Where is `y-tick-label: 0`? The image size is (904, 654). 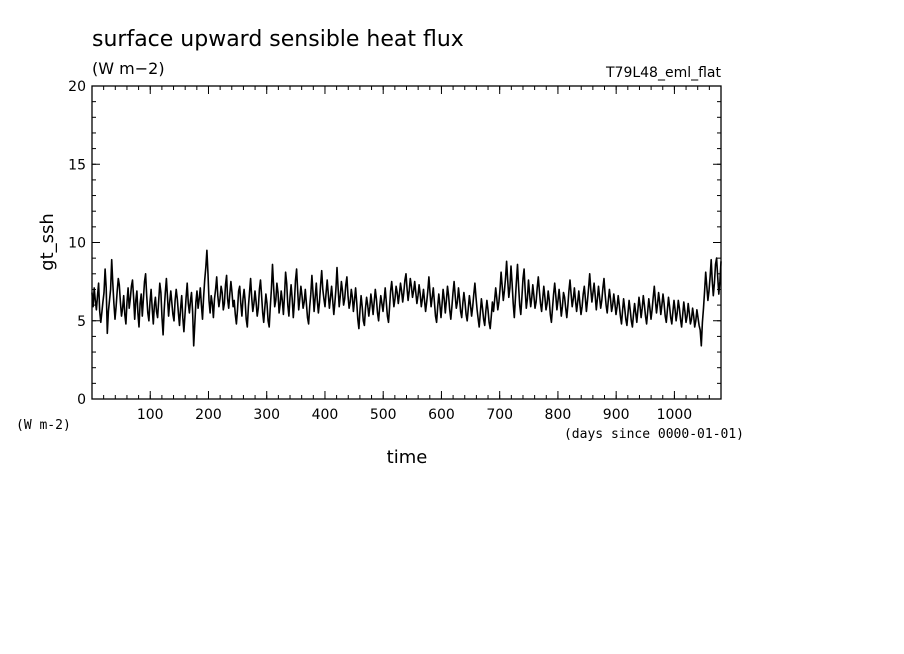 y-tick-label: 0 is located at coordinates (81, 400).